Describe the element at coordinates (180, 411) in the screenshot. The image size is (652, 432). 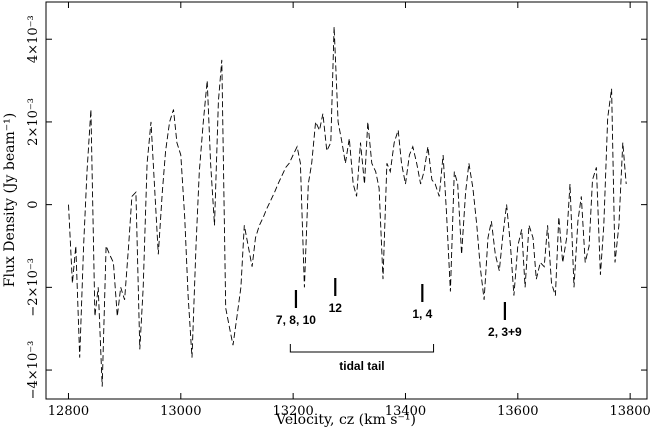
I see `x-tick-label: 13000` at that location.